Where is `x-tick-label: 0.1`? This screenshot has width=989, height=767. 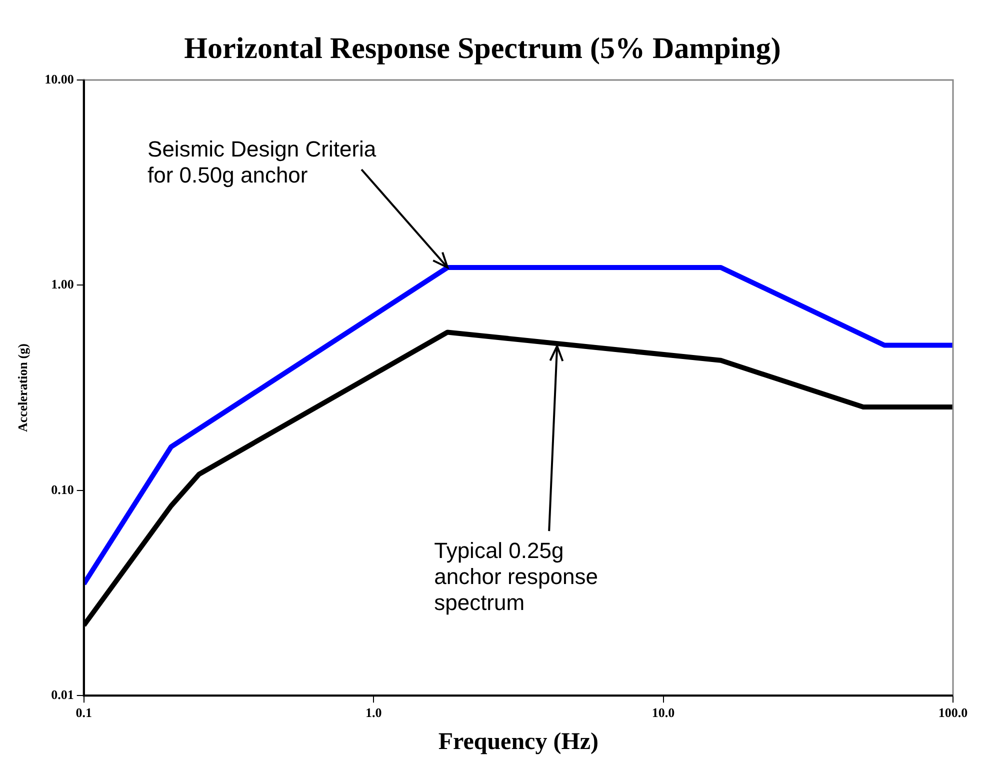 x-tick-label: 0.1 is located at coordinates (84, 712).